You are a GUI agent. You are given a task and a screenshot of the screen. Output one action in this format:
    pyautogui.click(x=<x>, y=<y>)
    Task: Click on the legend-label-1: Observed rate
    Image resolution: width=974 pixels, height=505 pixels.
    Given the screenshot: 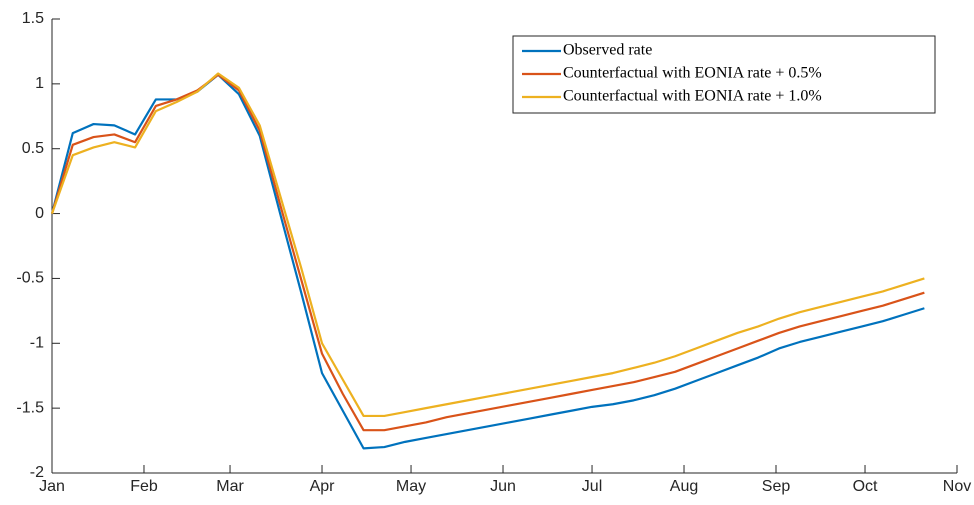 What is the action you would take?
    pyautogui.click(x=607, y=50)
    